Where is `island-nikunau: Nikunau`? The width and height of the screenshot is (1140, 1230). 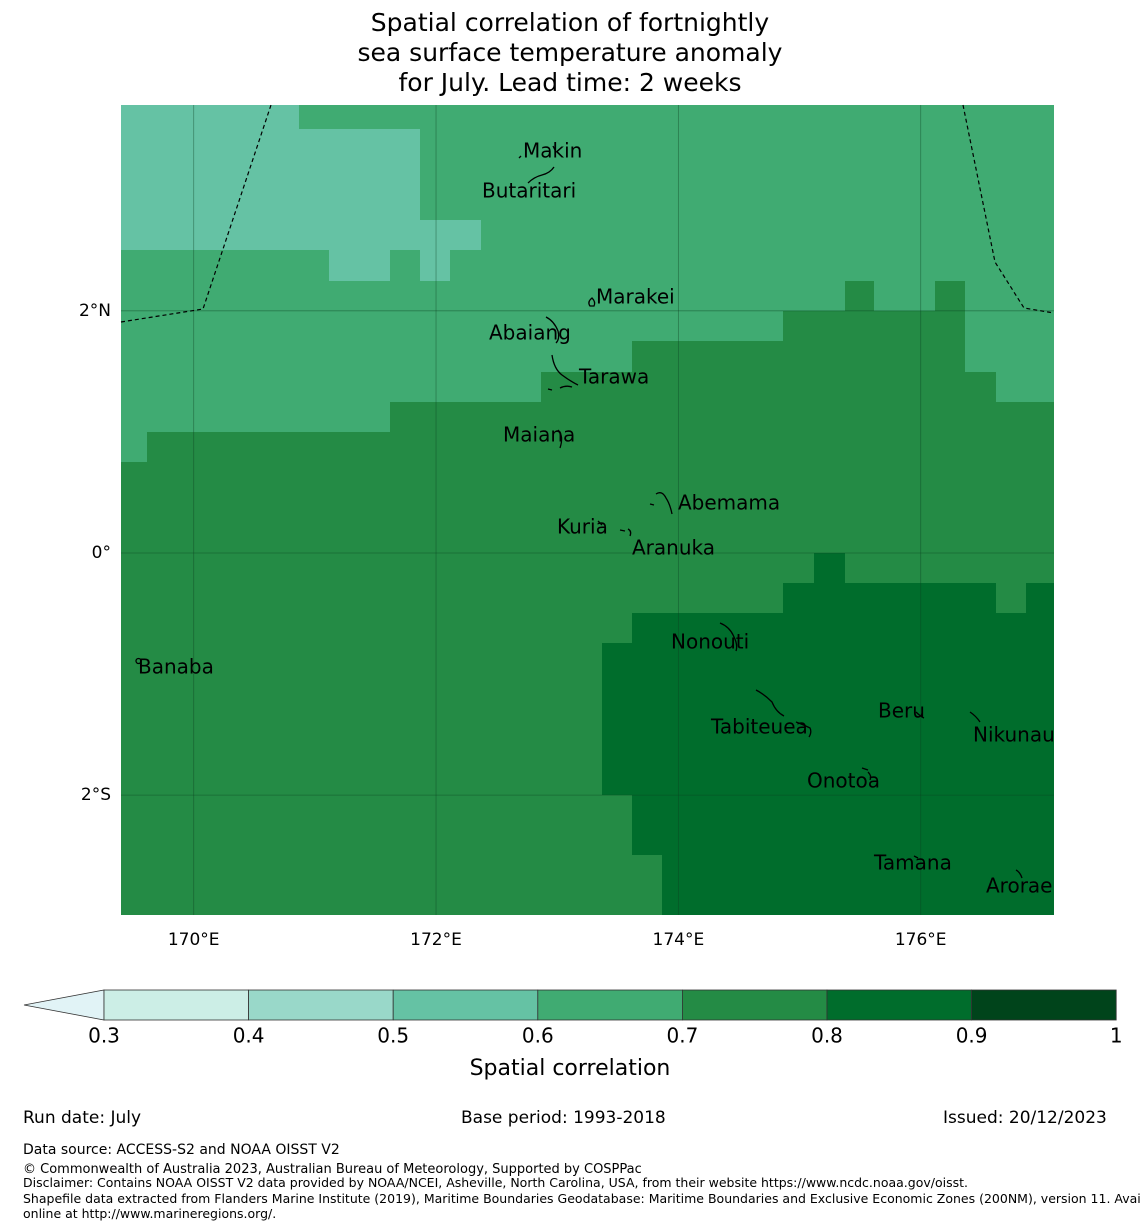 island-nikunau: Nikunau is located at coordinates (1012, 729).